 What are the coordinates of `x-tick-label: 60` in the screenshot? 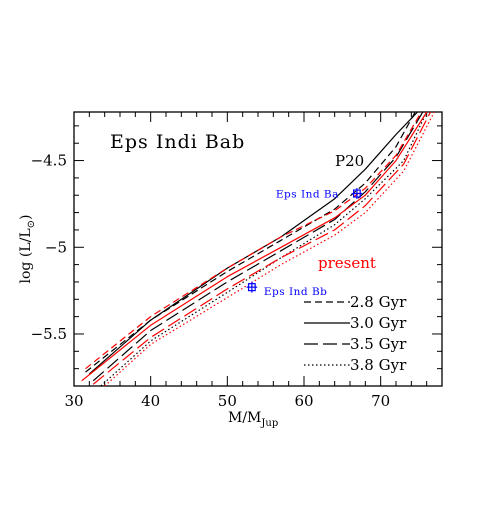 It's located at (303, 401).